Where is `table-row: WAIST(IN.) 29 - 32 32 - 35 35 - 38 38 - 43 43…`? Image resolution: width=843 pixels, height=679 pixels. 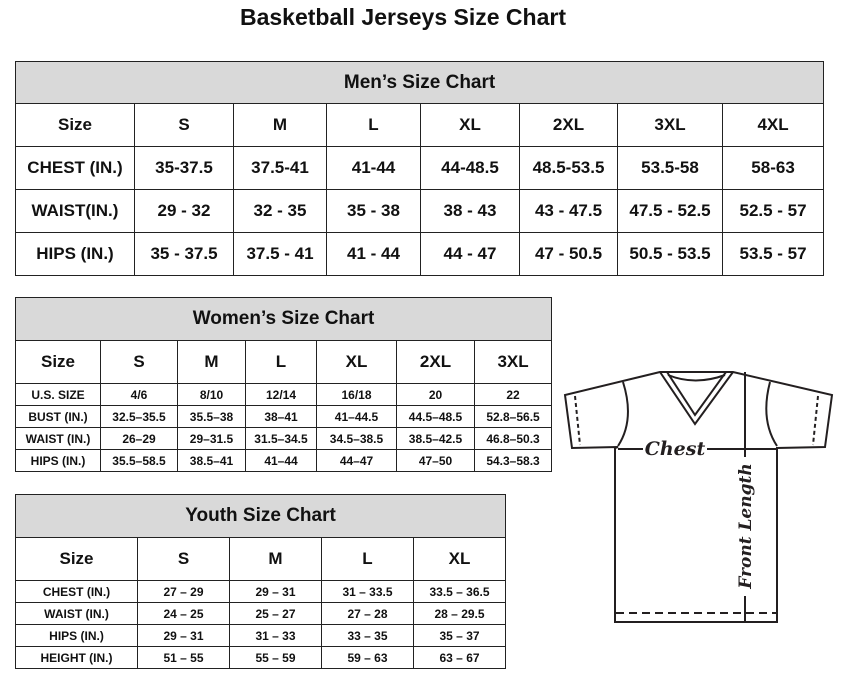
table-row: WAIST(IN.) 29 - 32 32 - 35 35 - 38 38 - 43 43… is located at coordinates (420, 211).